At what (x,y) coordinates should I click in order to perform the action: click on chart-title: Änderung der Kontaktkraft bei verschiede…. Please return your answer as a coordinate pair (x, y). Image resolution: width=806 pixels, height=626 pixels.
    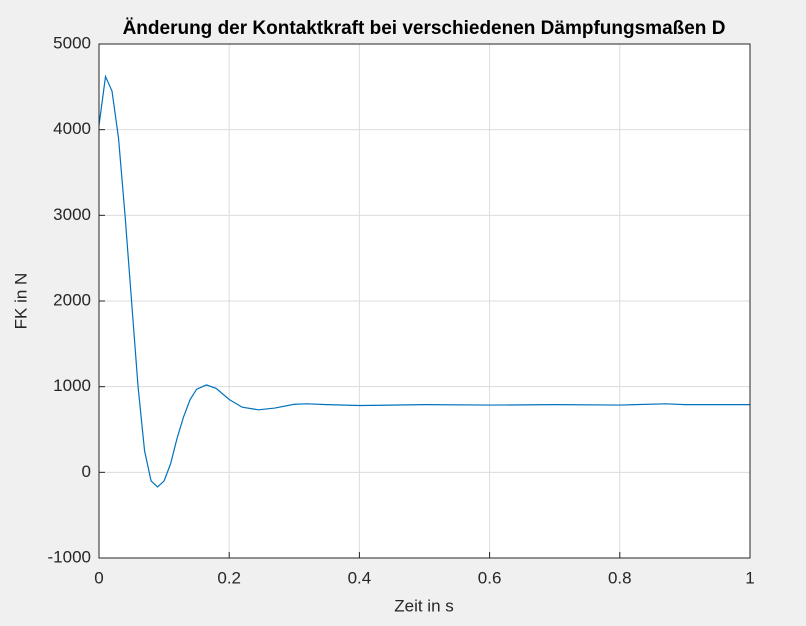
    Looking at the image, I should click on (424, 28).